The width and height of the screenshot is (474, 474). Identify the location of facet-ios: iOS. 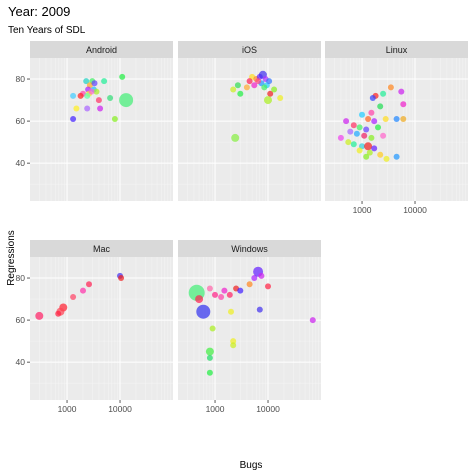
(249, 121).